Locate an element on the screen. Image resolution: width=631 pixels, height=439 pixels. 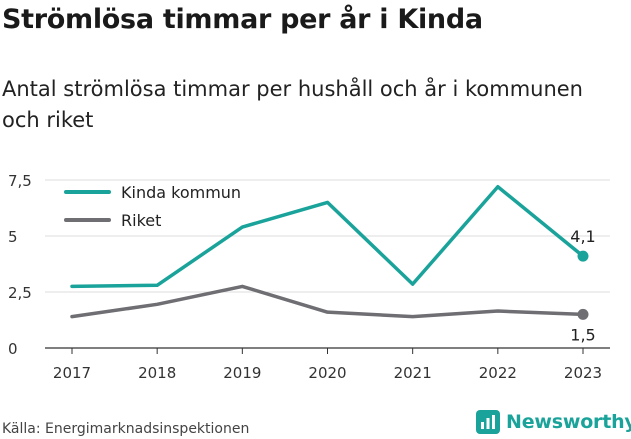
brand-logo: Newsworthy is located at coordinates (553, 422).